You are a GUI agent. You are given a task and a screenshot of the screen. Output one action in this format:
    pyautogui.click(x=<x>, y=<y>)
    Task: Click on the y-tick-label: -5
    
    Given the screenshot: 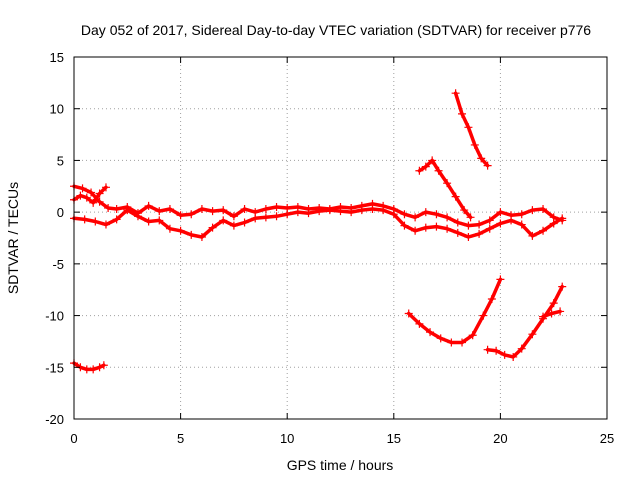 What is the action you would take?
    pyautogui.click(x=58, y=264)
    